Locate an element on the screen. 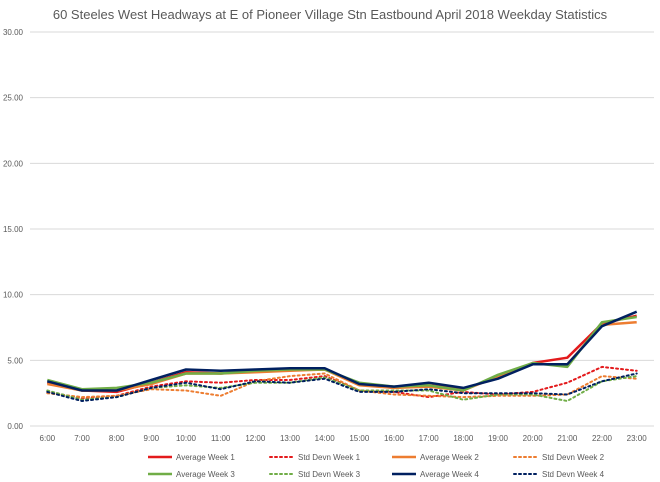 This screenshot has width=660, height=482. legend-label: Std Devn Week 1 is located at coordinates (329, 457).